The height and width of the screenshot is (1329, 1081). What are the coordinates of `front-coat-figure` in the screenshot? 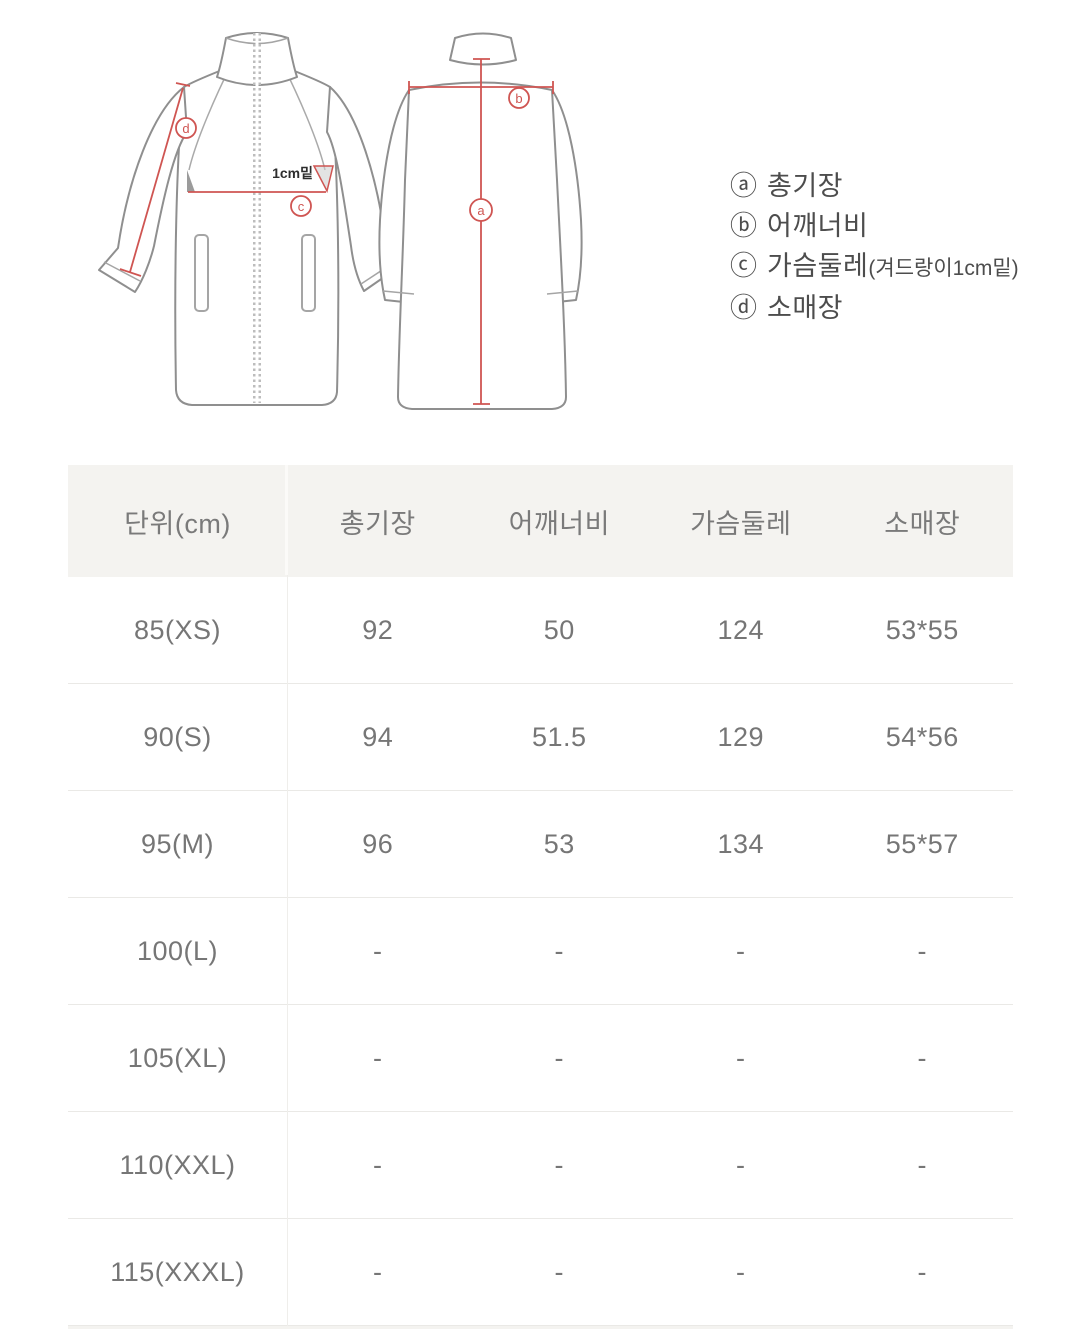 It's located at (249, 219).